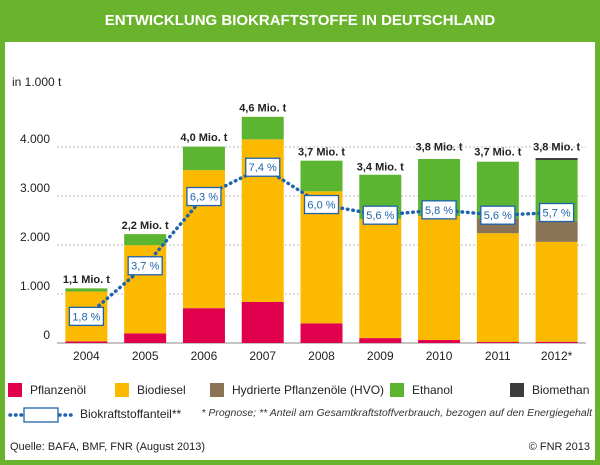 This screenshot has height=465, width=600. Describe the element at coordinates (86, 280) in the screenshot. I see `total-label: 1,1 Mio. t` at that location.